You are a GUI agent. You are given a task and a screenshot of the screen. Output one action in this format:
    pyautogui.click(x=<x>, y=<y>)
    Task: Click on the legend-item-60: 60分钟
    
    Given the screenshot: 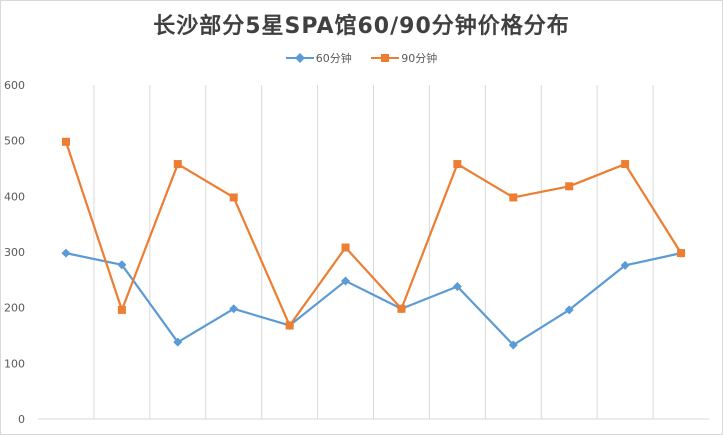 What is the action you would take?
    pyautogui.click(x=318, y=58)
    